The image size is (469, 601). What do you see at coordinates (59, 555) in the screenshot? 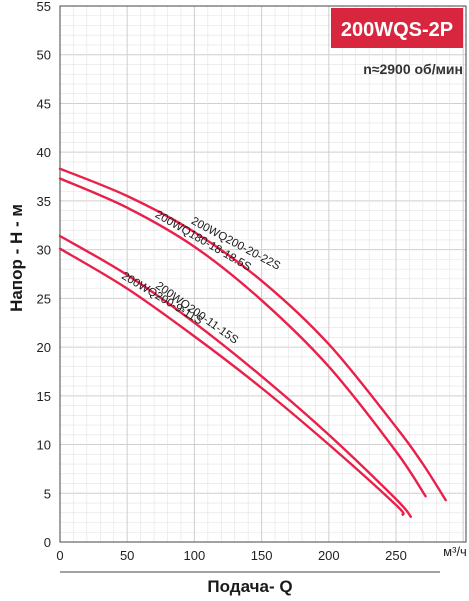
I see `x-tick-label: 0` at bounding box center [59, 555].